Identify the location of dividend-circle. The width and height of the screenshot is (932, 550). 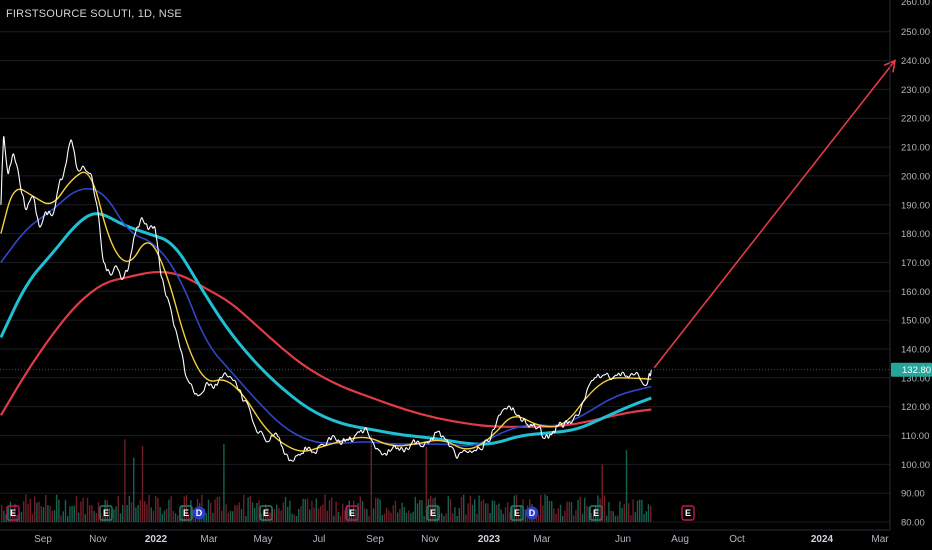
(532, 513).